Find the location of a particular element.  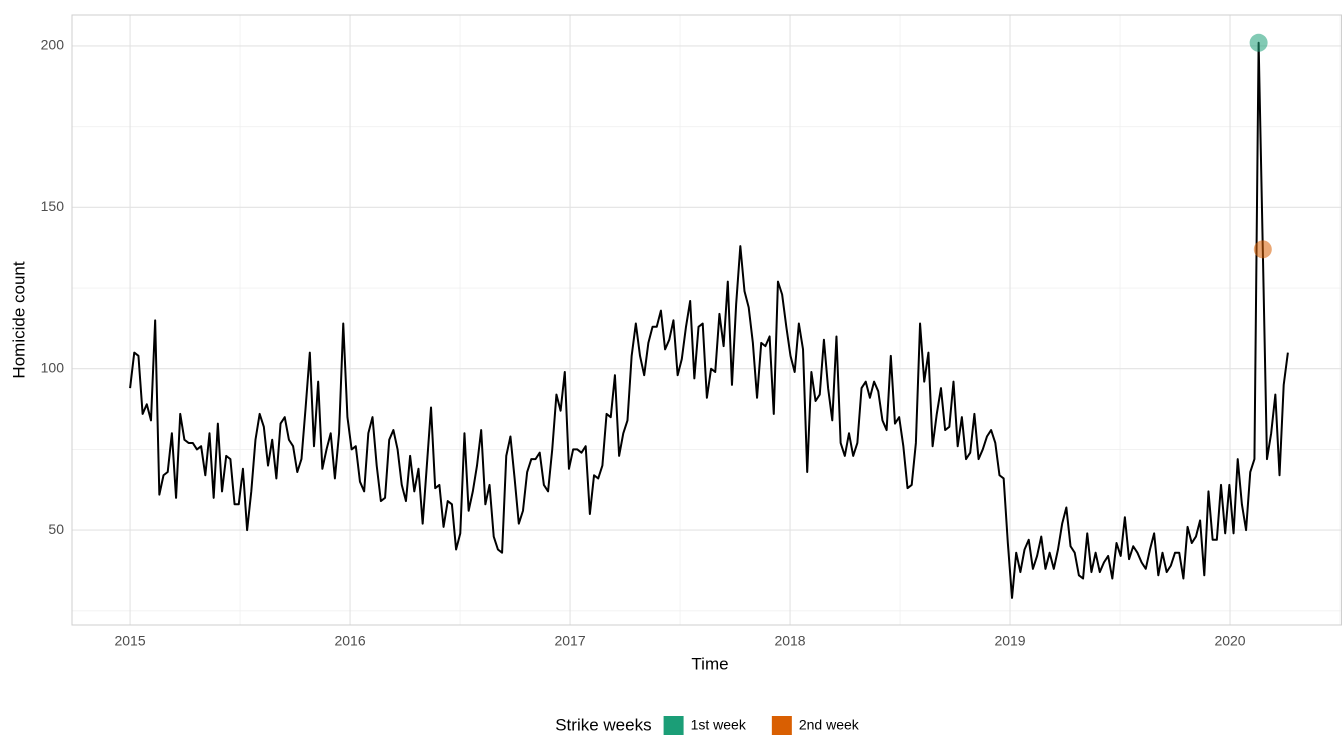

legend-title: Strike weeks is located at coordinates (603, 724).